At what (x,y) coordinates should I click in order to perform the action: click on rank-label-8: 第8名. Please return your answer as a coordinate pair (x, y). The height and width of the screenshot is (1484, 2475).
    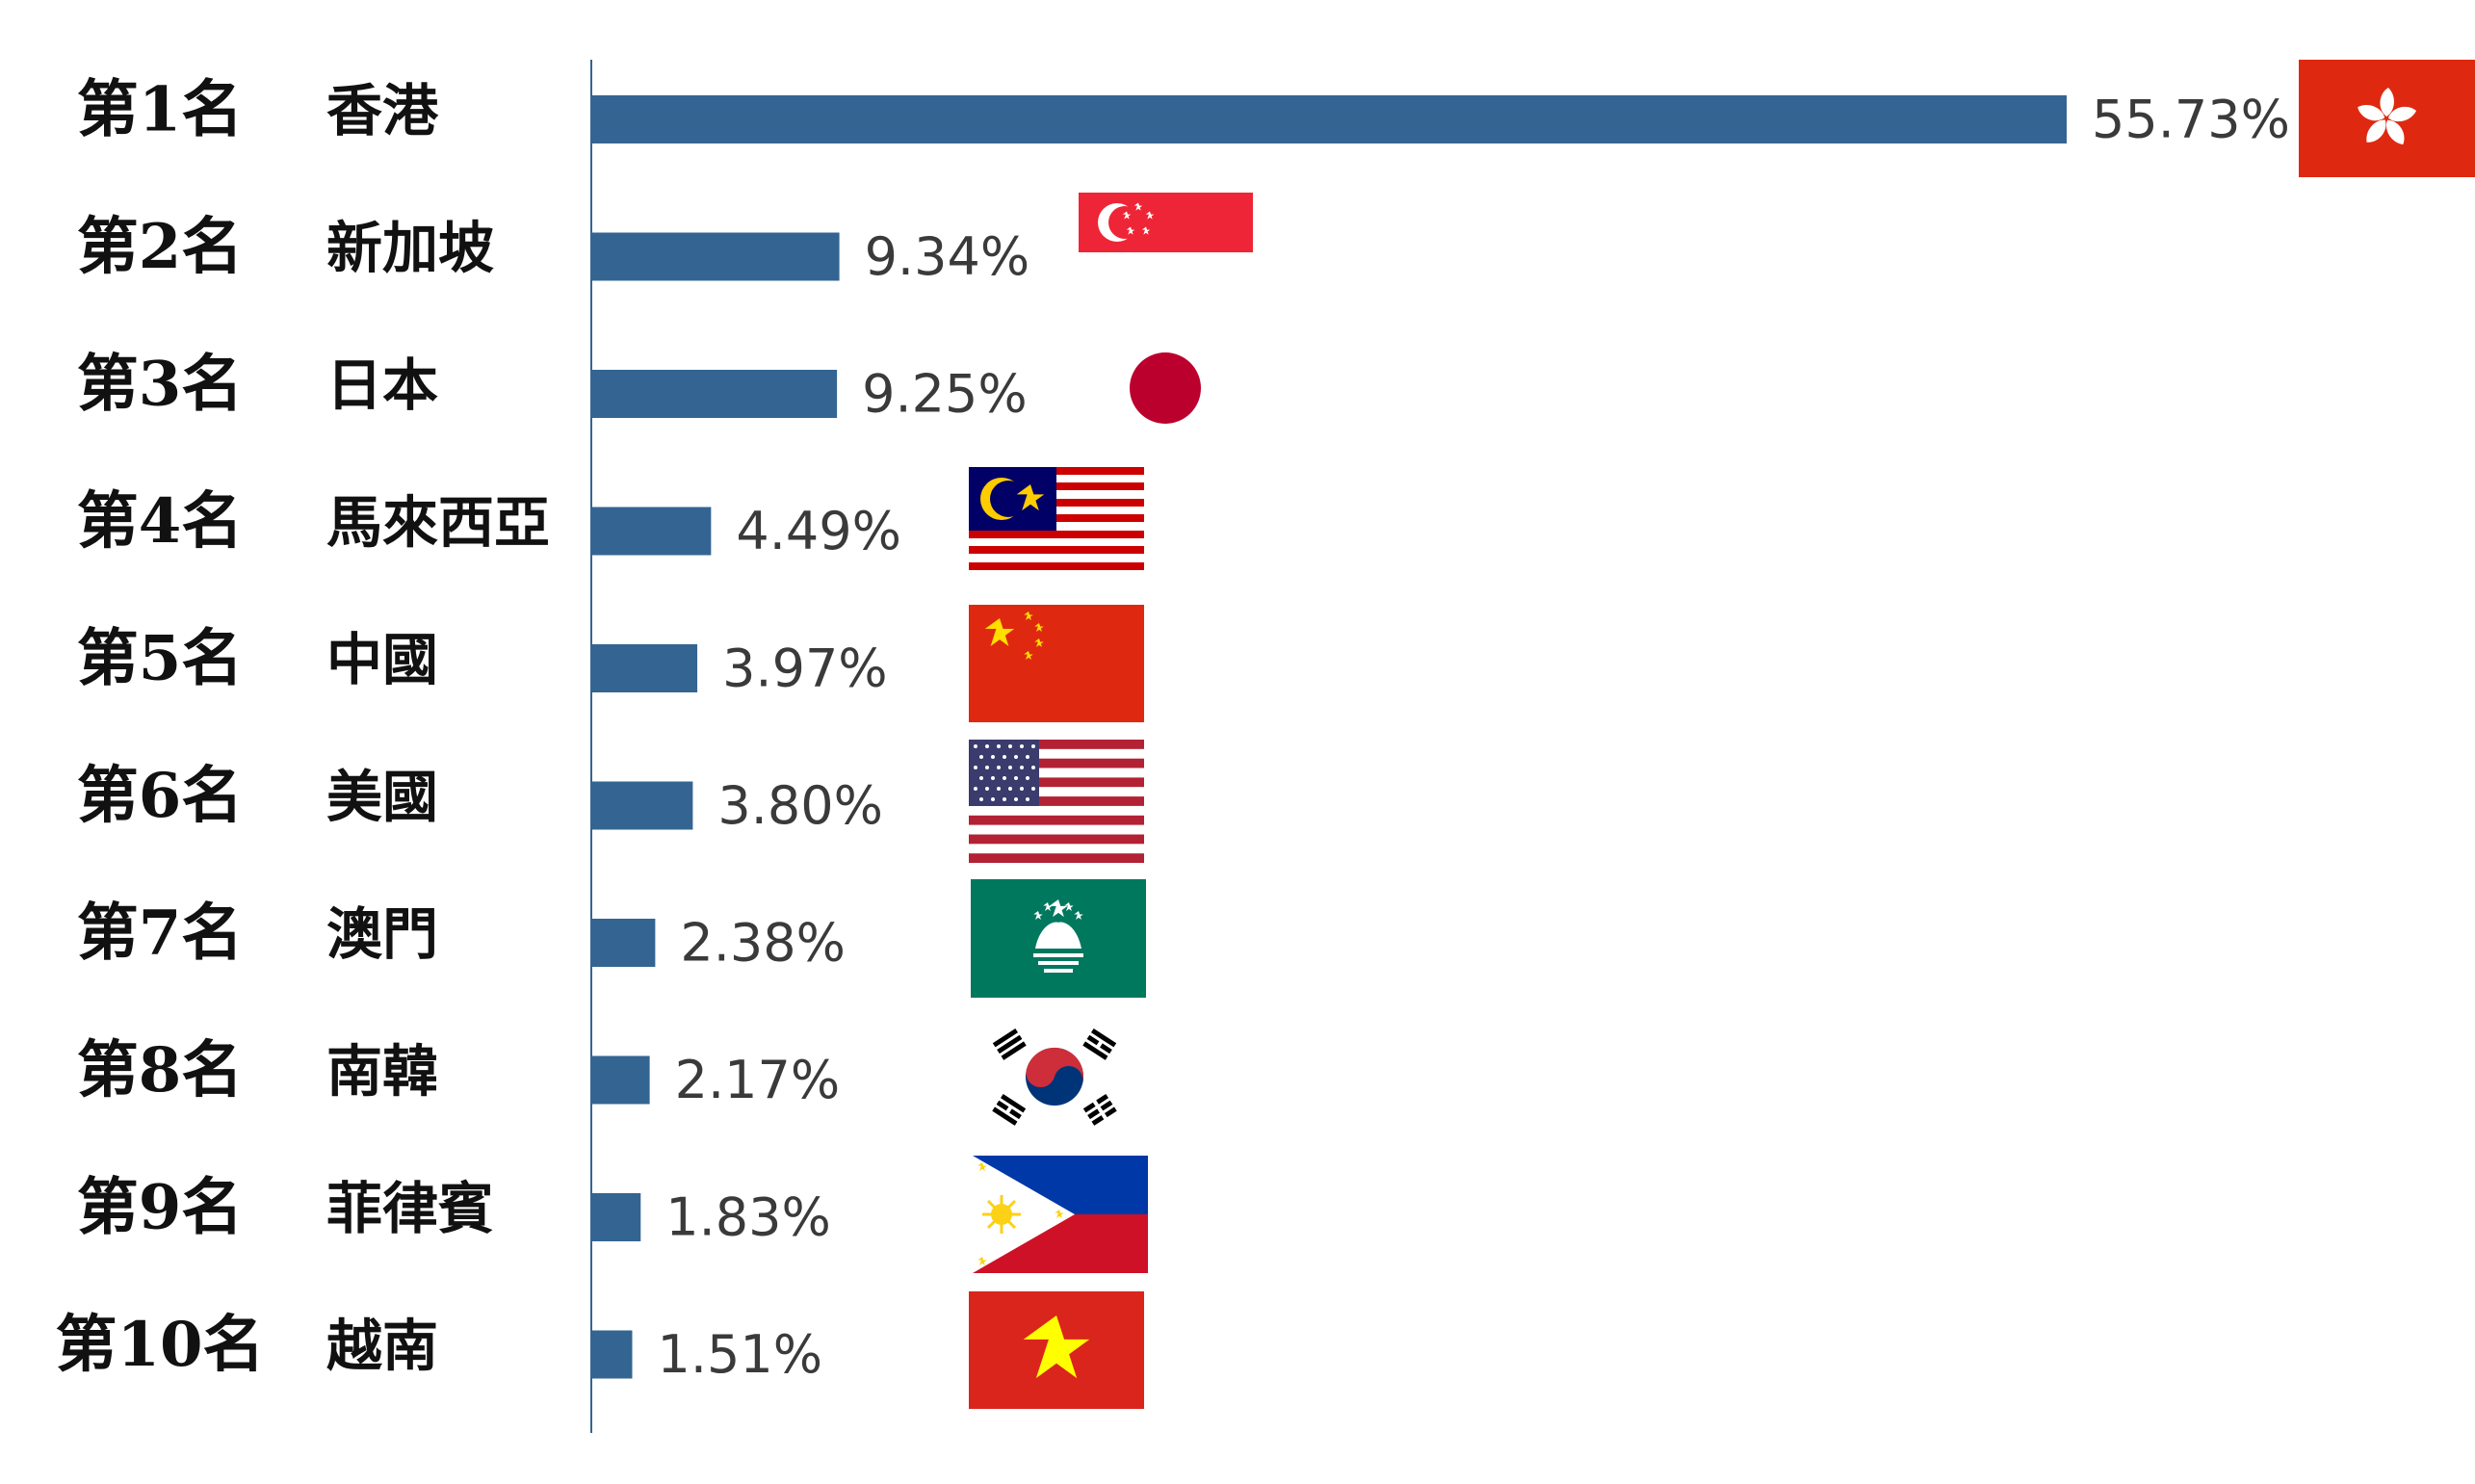
    Looking at the image, I should click on (160, 1070).